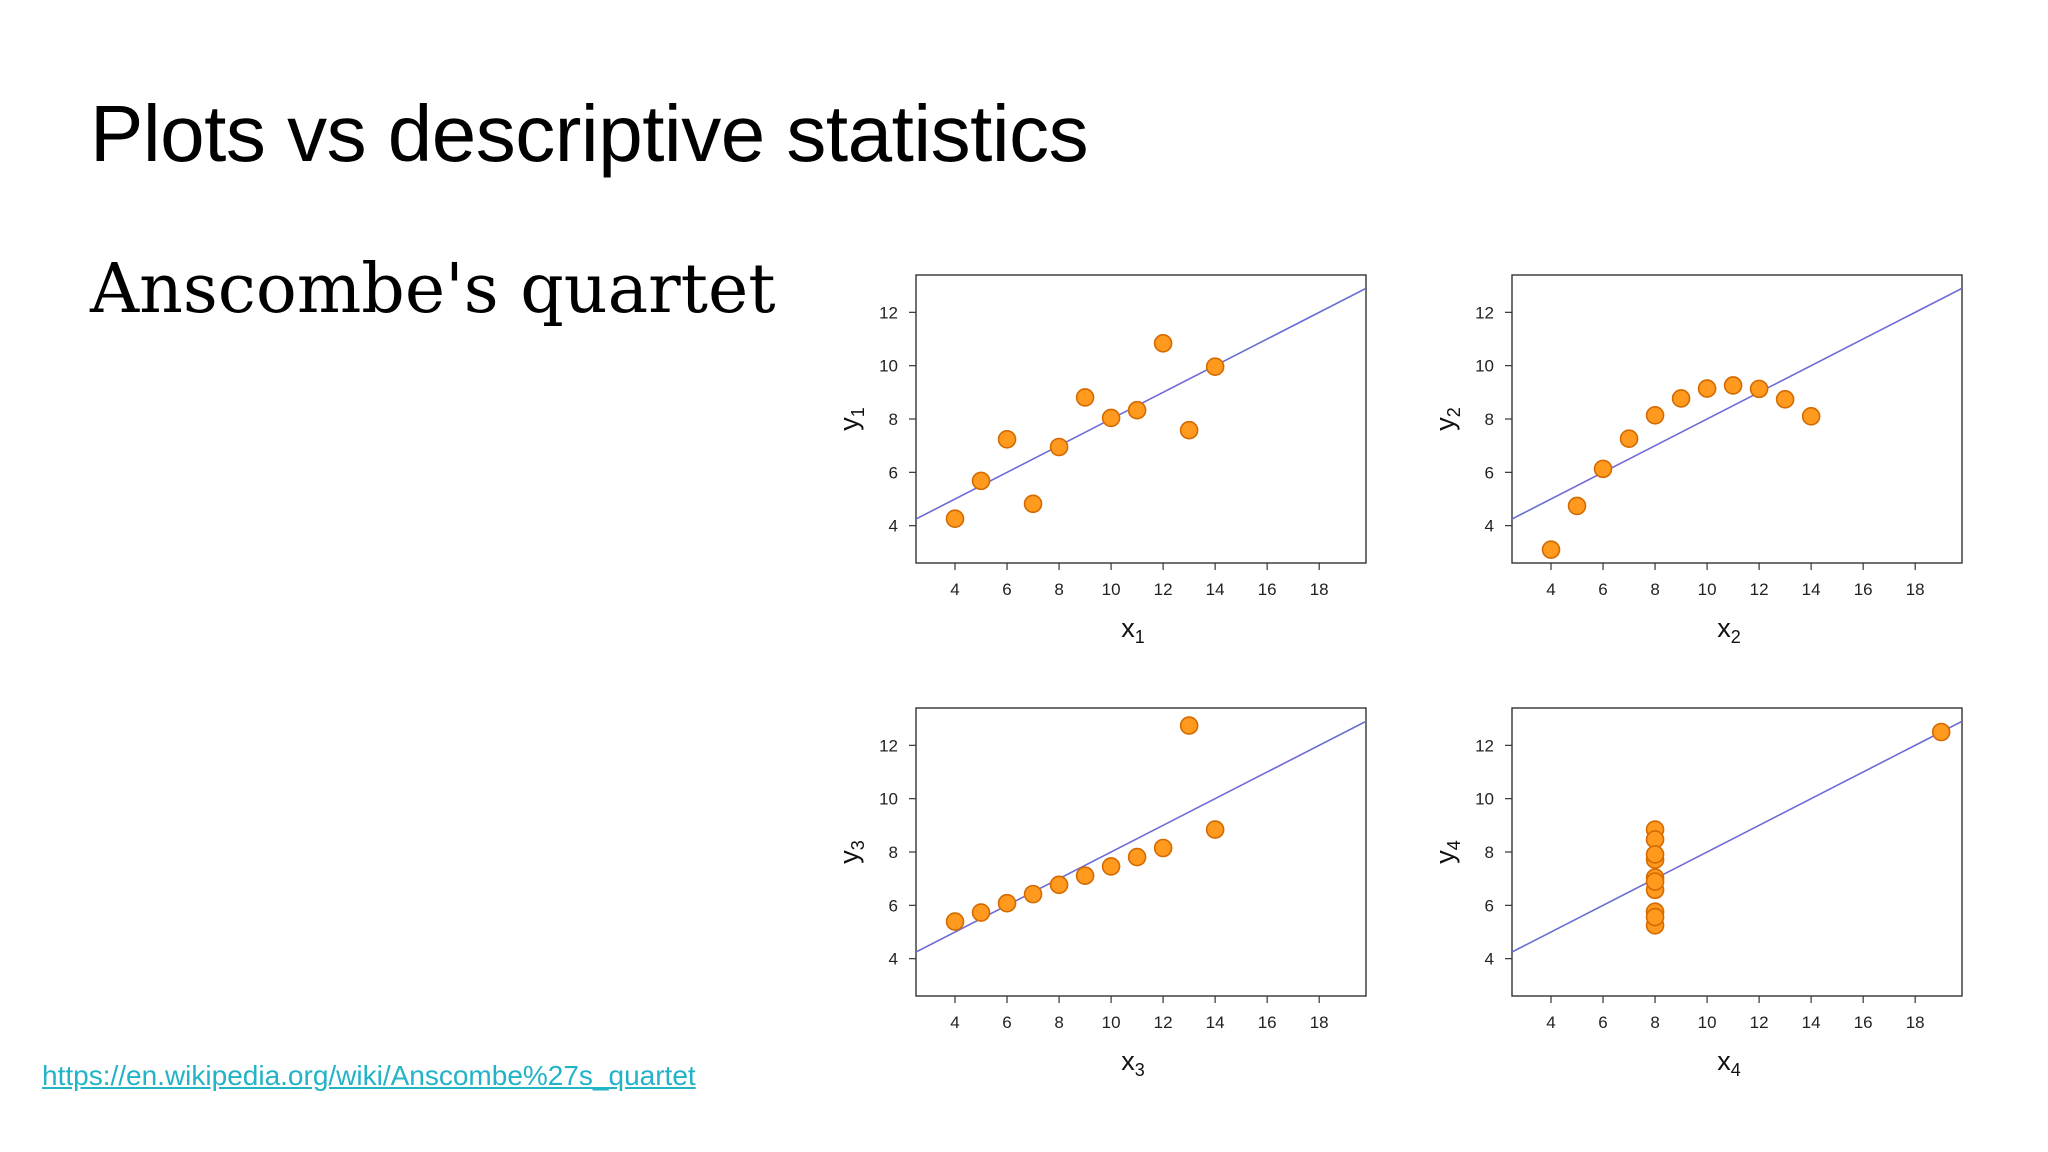 The height and width of the screenshot is (1152, 2048). Describe the element at coordinates (1447, 852) in the screenshot. I see `y-axis-label: y4` at that location.